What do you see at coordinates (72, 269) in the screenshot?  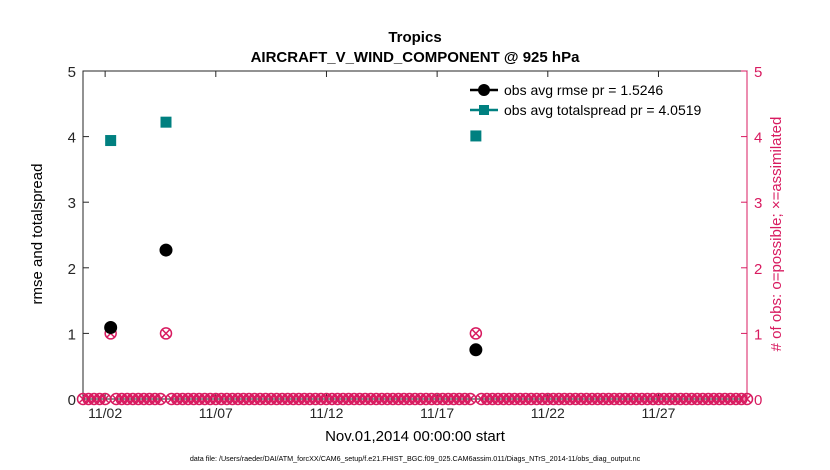 I see `y-tick-label: 2` at bounding box center [72, 269].